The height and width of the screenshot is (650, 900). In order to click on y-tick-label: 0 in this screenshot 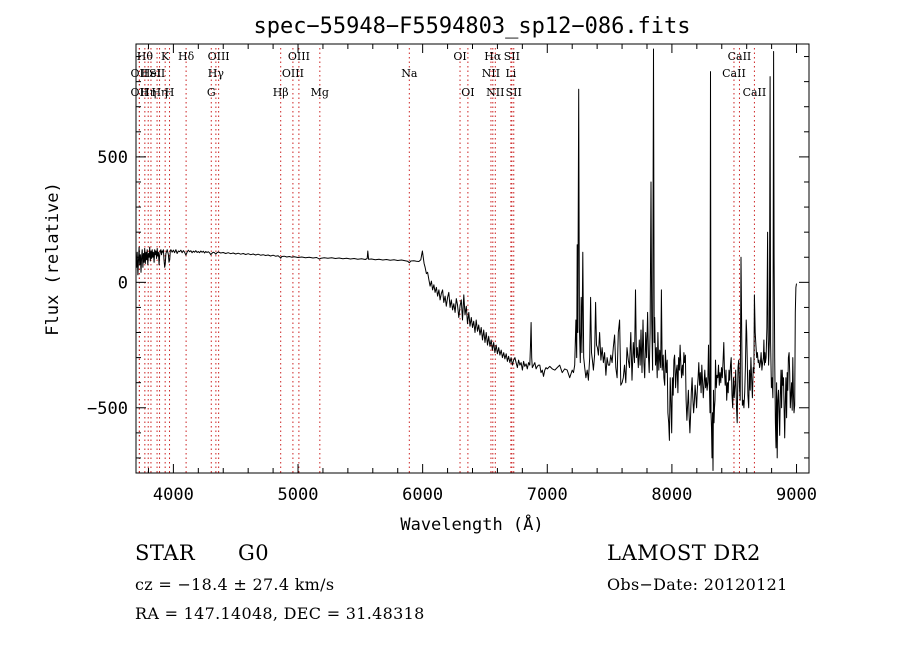, I will do `click(123, 283)`.